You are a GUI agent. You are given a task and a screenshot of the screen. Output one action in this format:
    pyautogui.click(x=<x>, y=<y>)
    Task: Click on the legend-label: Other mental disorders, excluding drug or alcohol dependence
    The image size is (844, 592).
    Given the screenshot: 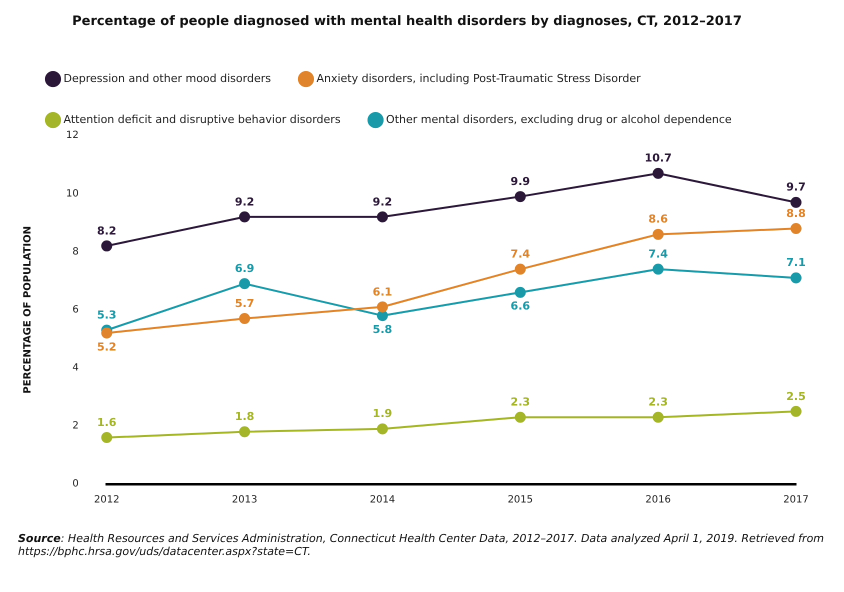 What is the action you would take?
    pyautogui.click(x=559, y=119)
    